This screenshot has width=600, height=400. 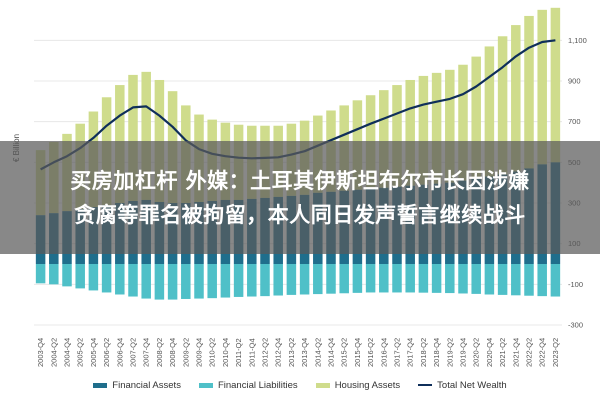 I want to click on x-tick-label: 2009-Q2, so click(x=185, y=352).